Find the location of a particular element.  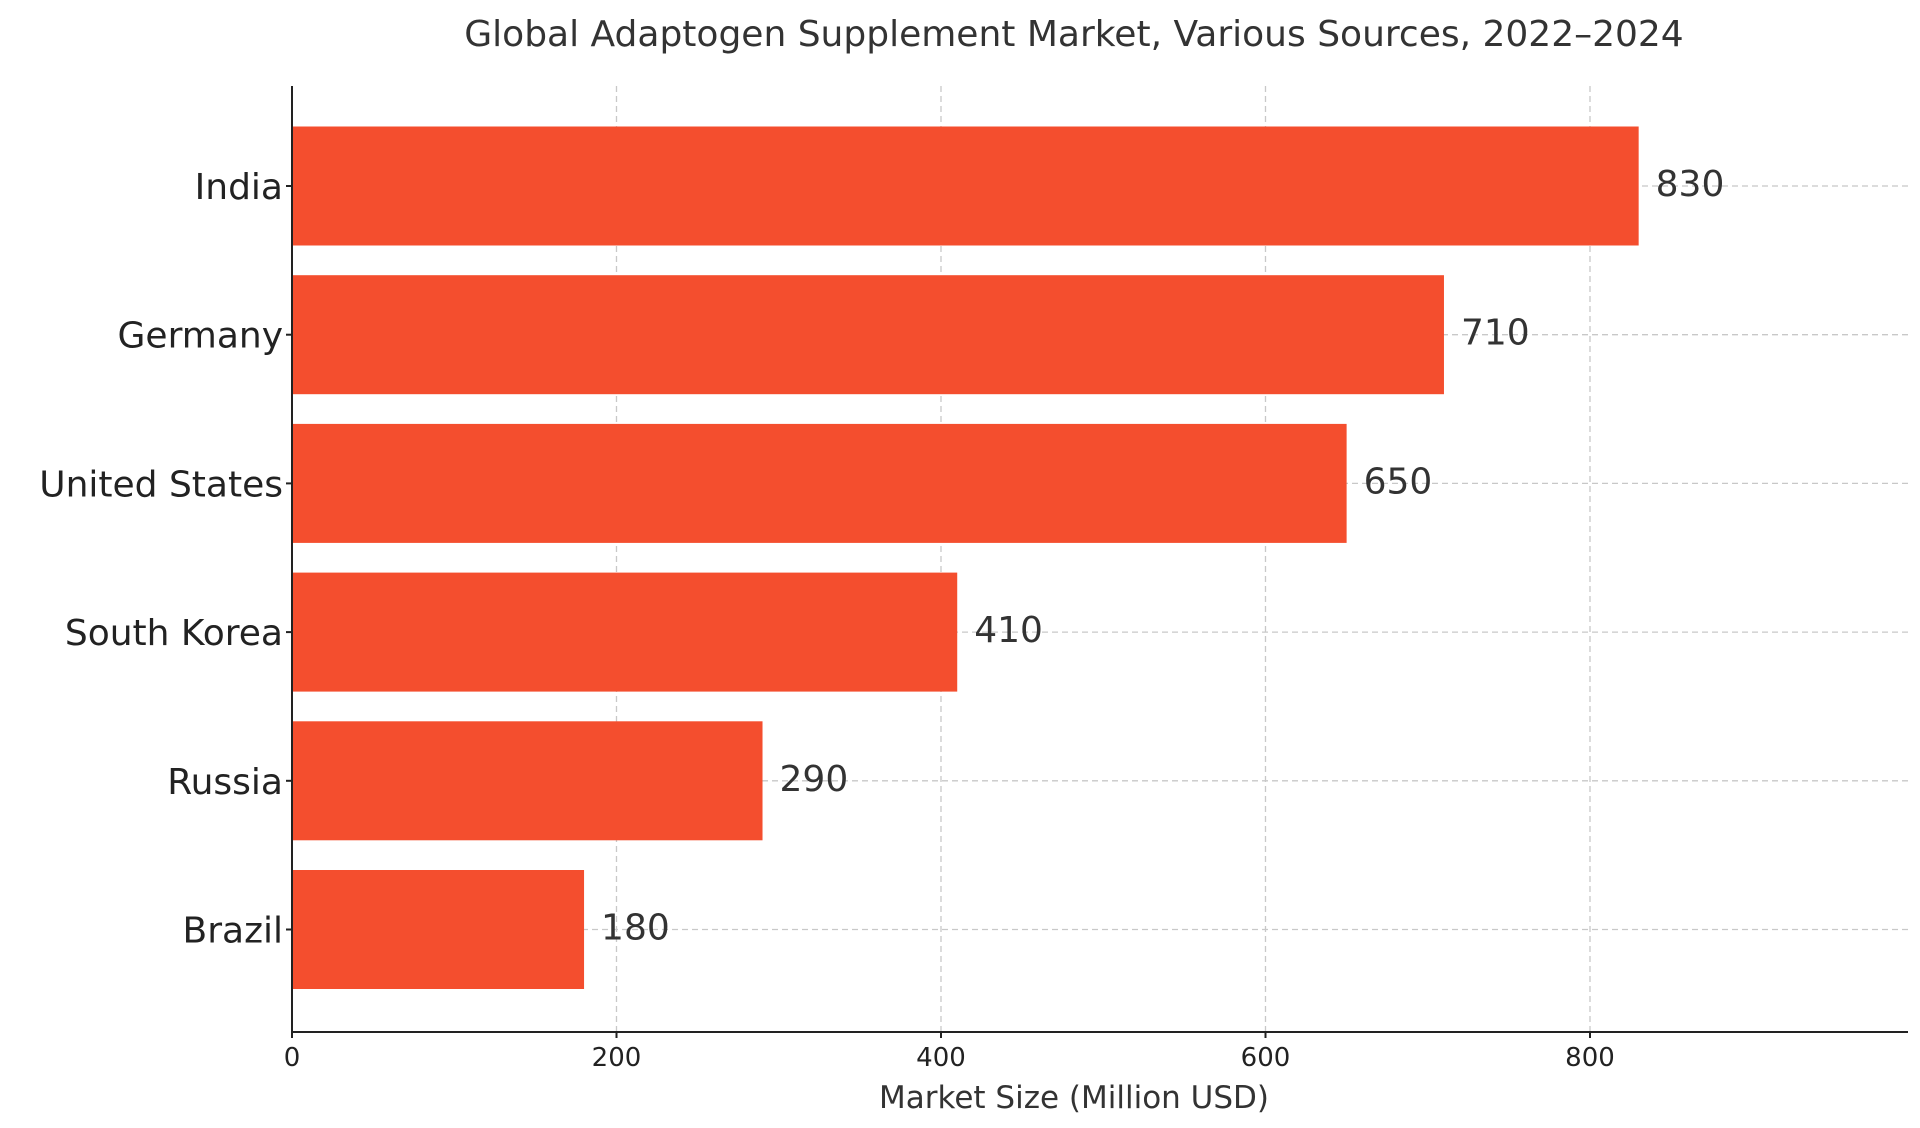

bar-germany is located at coordinates (868, 335).